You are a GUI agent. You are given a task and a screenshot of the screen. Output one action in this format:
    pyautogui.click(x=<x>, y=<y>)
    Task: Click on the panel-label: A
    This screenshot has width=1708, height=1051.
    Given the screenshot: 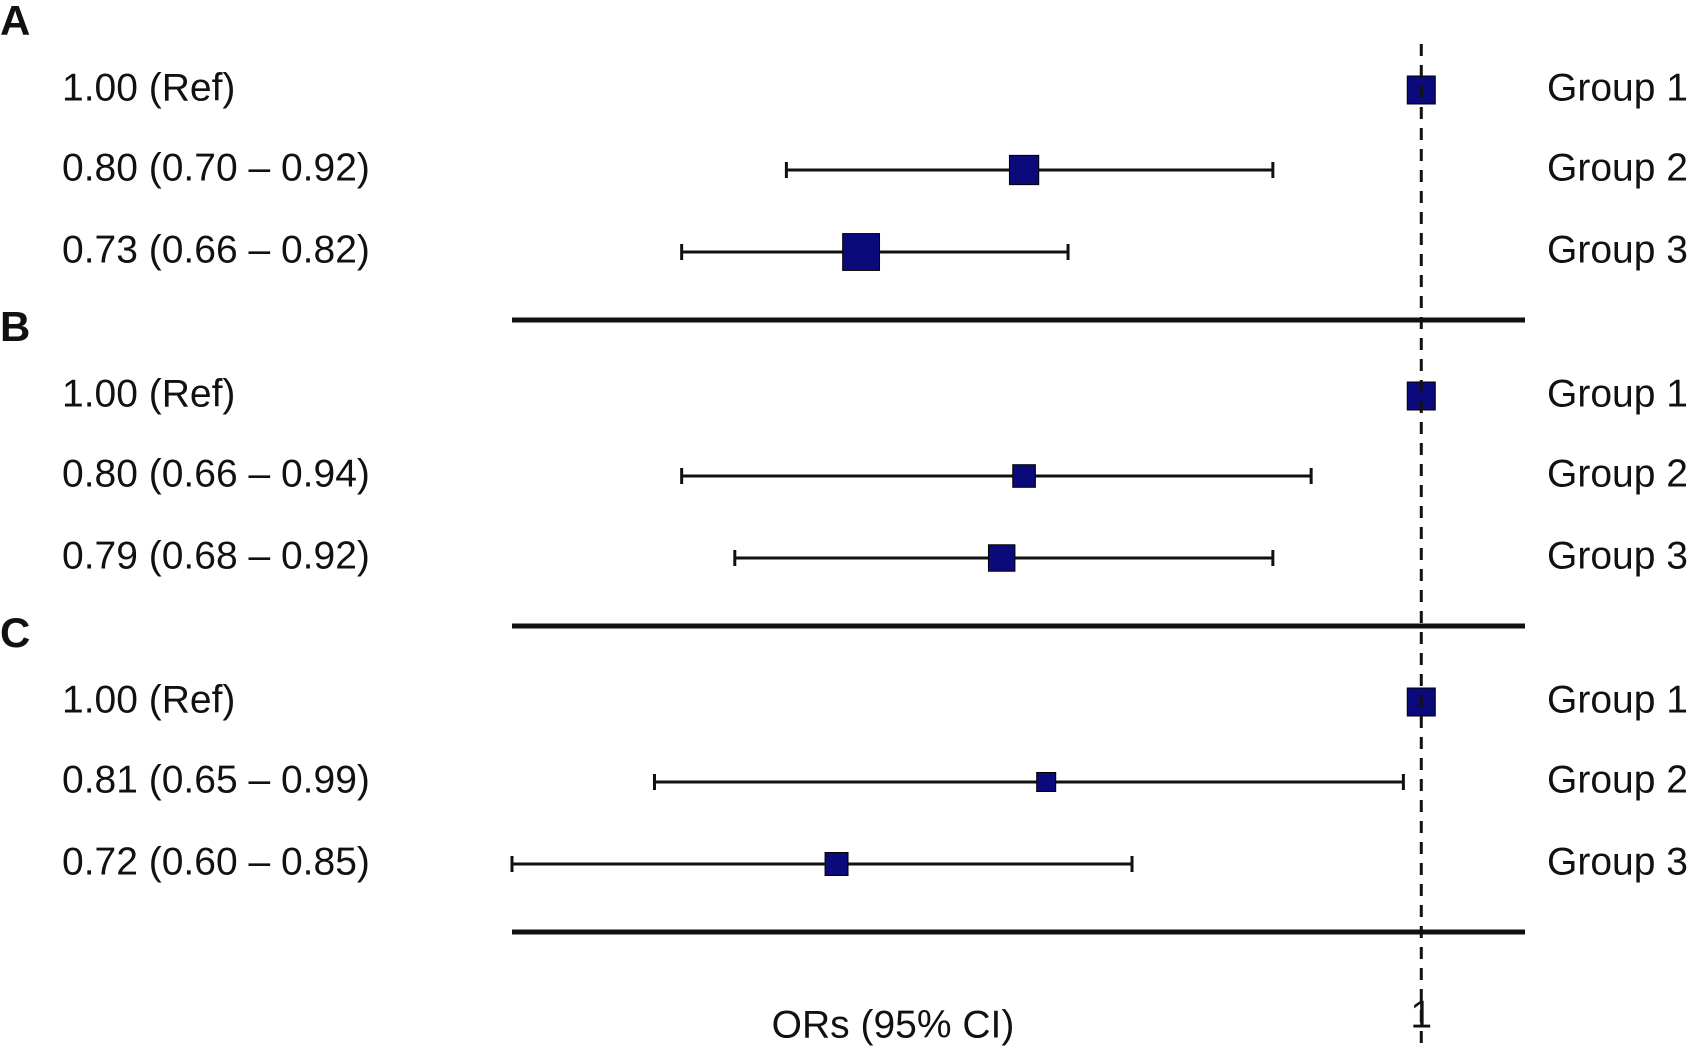 What is the action you would take?
    pyautogui.click(x=15, y=22)
    